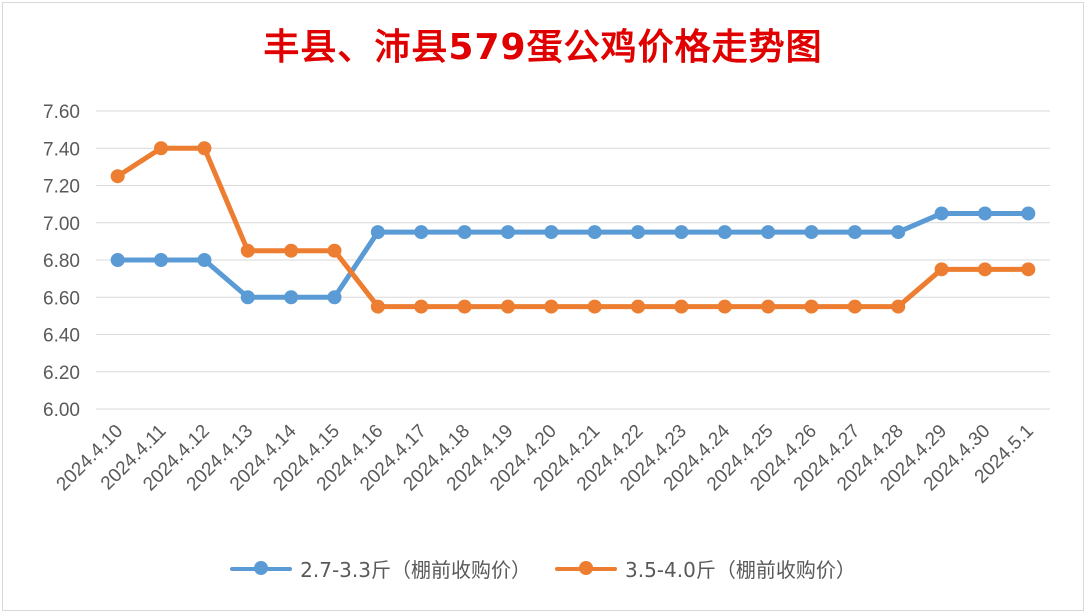  What do you see at coordinates (740, 570) in the screenshot?
I see `legend-label-series-2: 3.5-4.0斤（棚前收购价）` at bounding box center [740, 570].